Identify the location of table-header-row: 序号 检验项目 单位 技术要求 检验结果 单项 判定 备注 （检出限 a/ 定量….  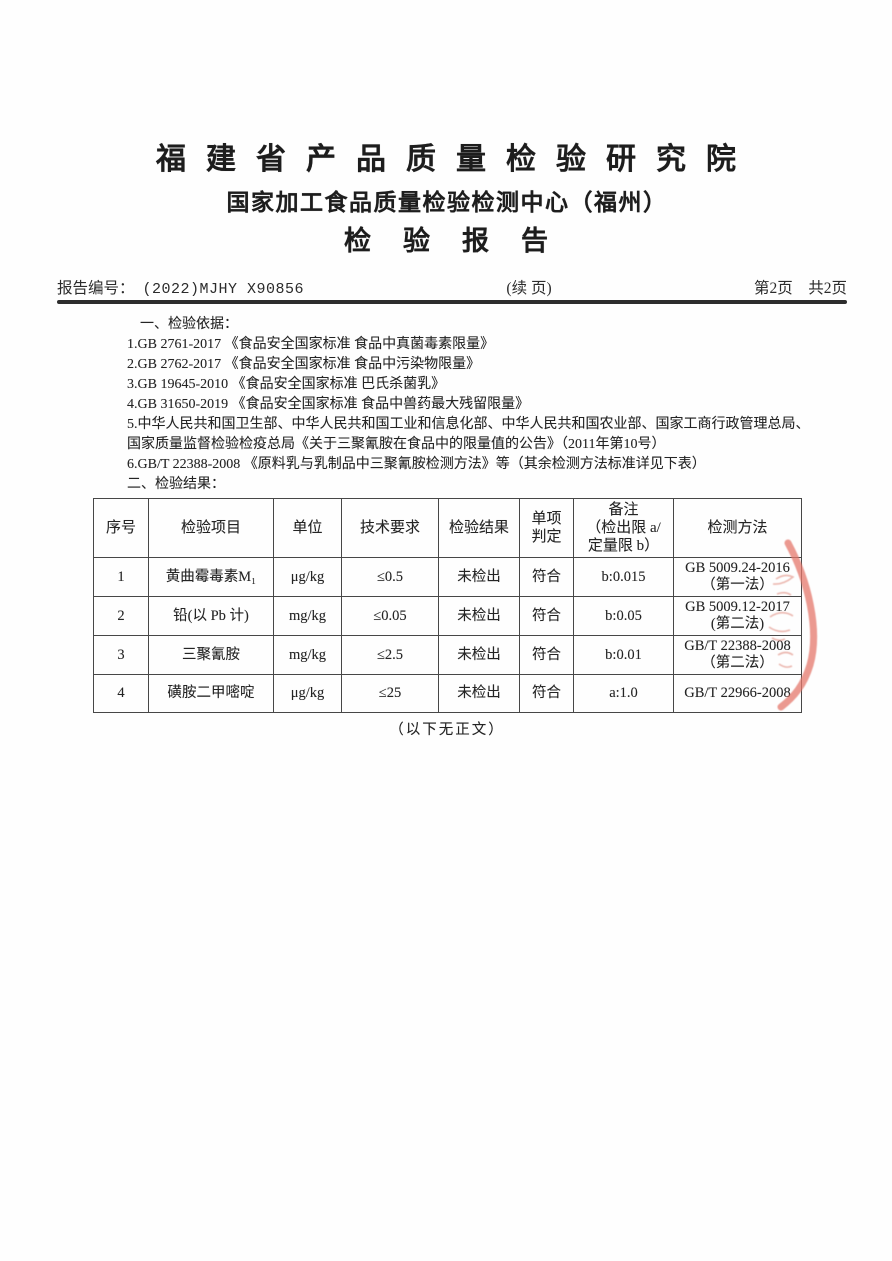
(447, 528).